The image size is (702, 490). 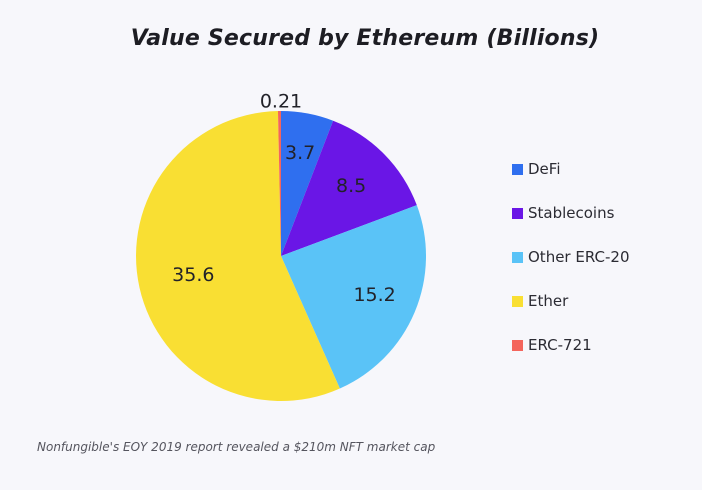 I want to click on pie-slice-defi, so click(x=307, y=183).